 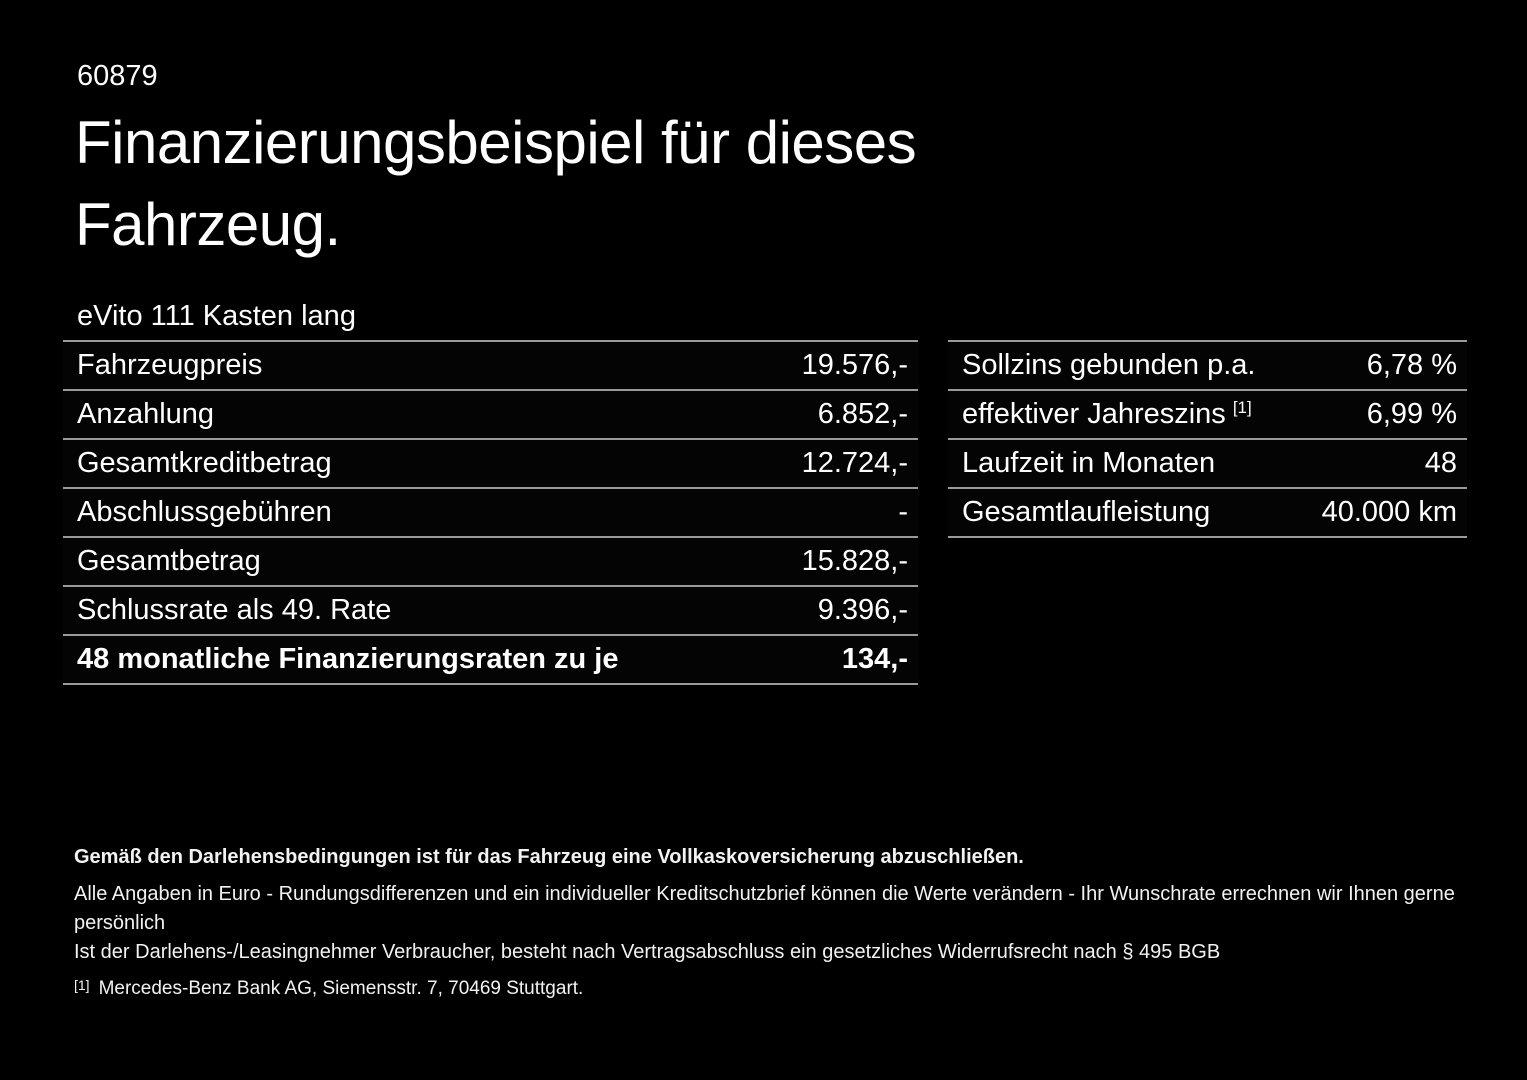 I want to click on table-row-schlussrate: Schlussrate als 49. Rate 9.396,-, so click(x=490, y=609).